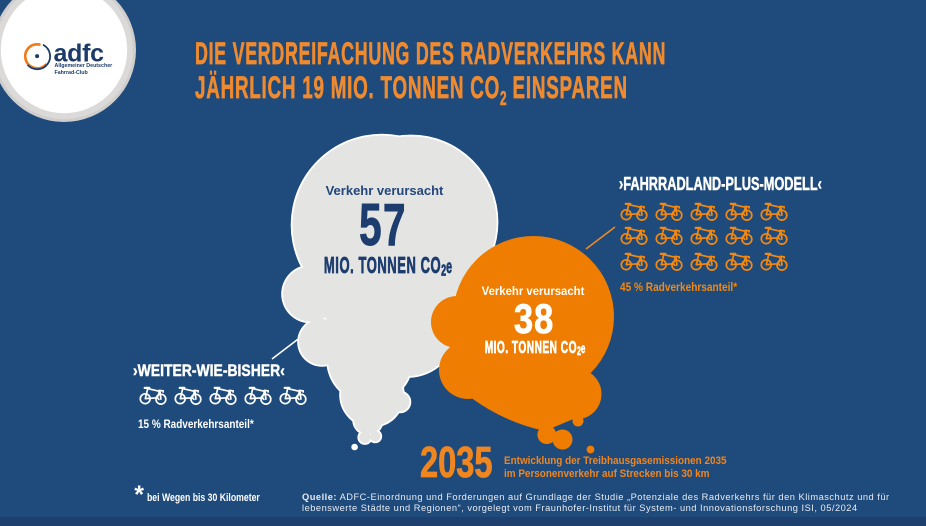  Describe the element at coordinates (72, 73) in the screenshot. I see `svg-text: Fahrrad-Club` at that location.